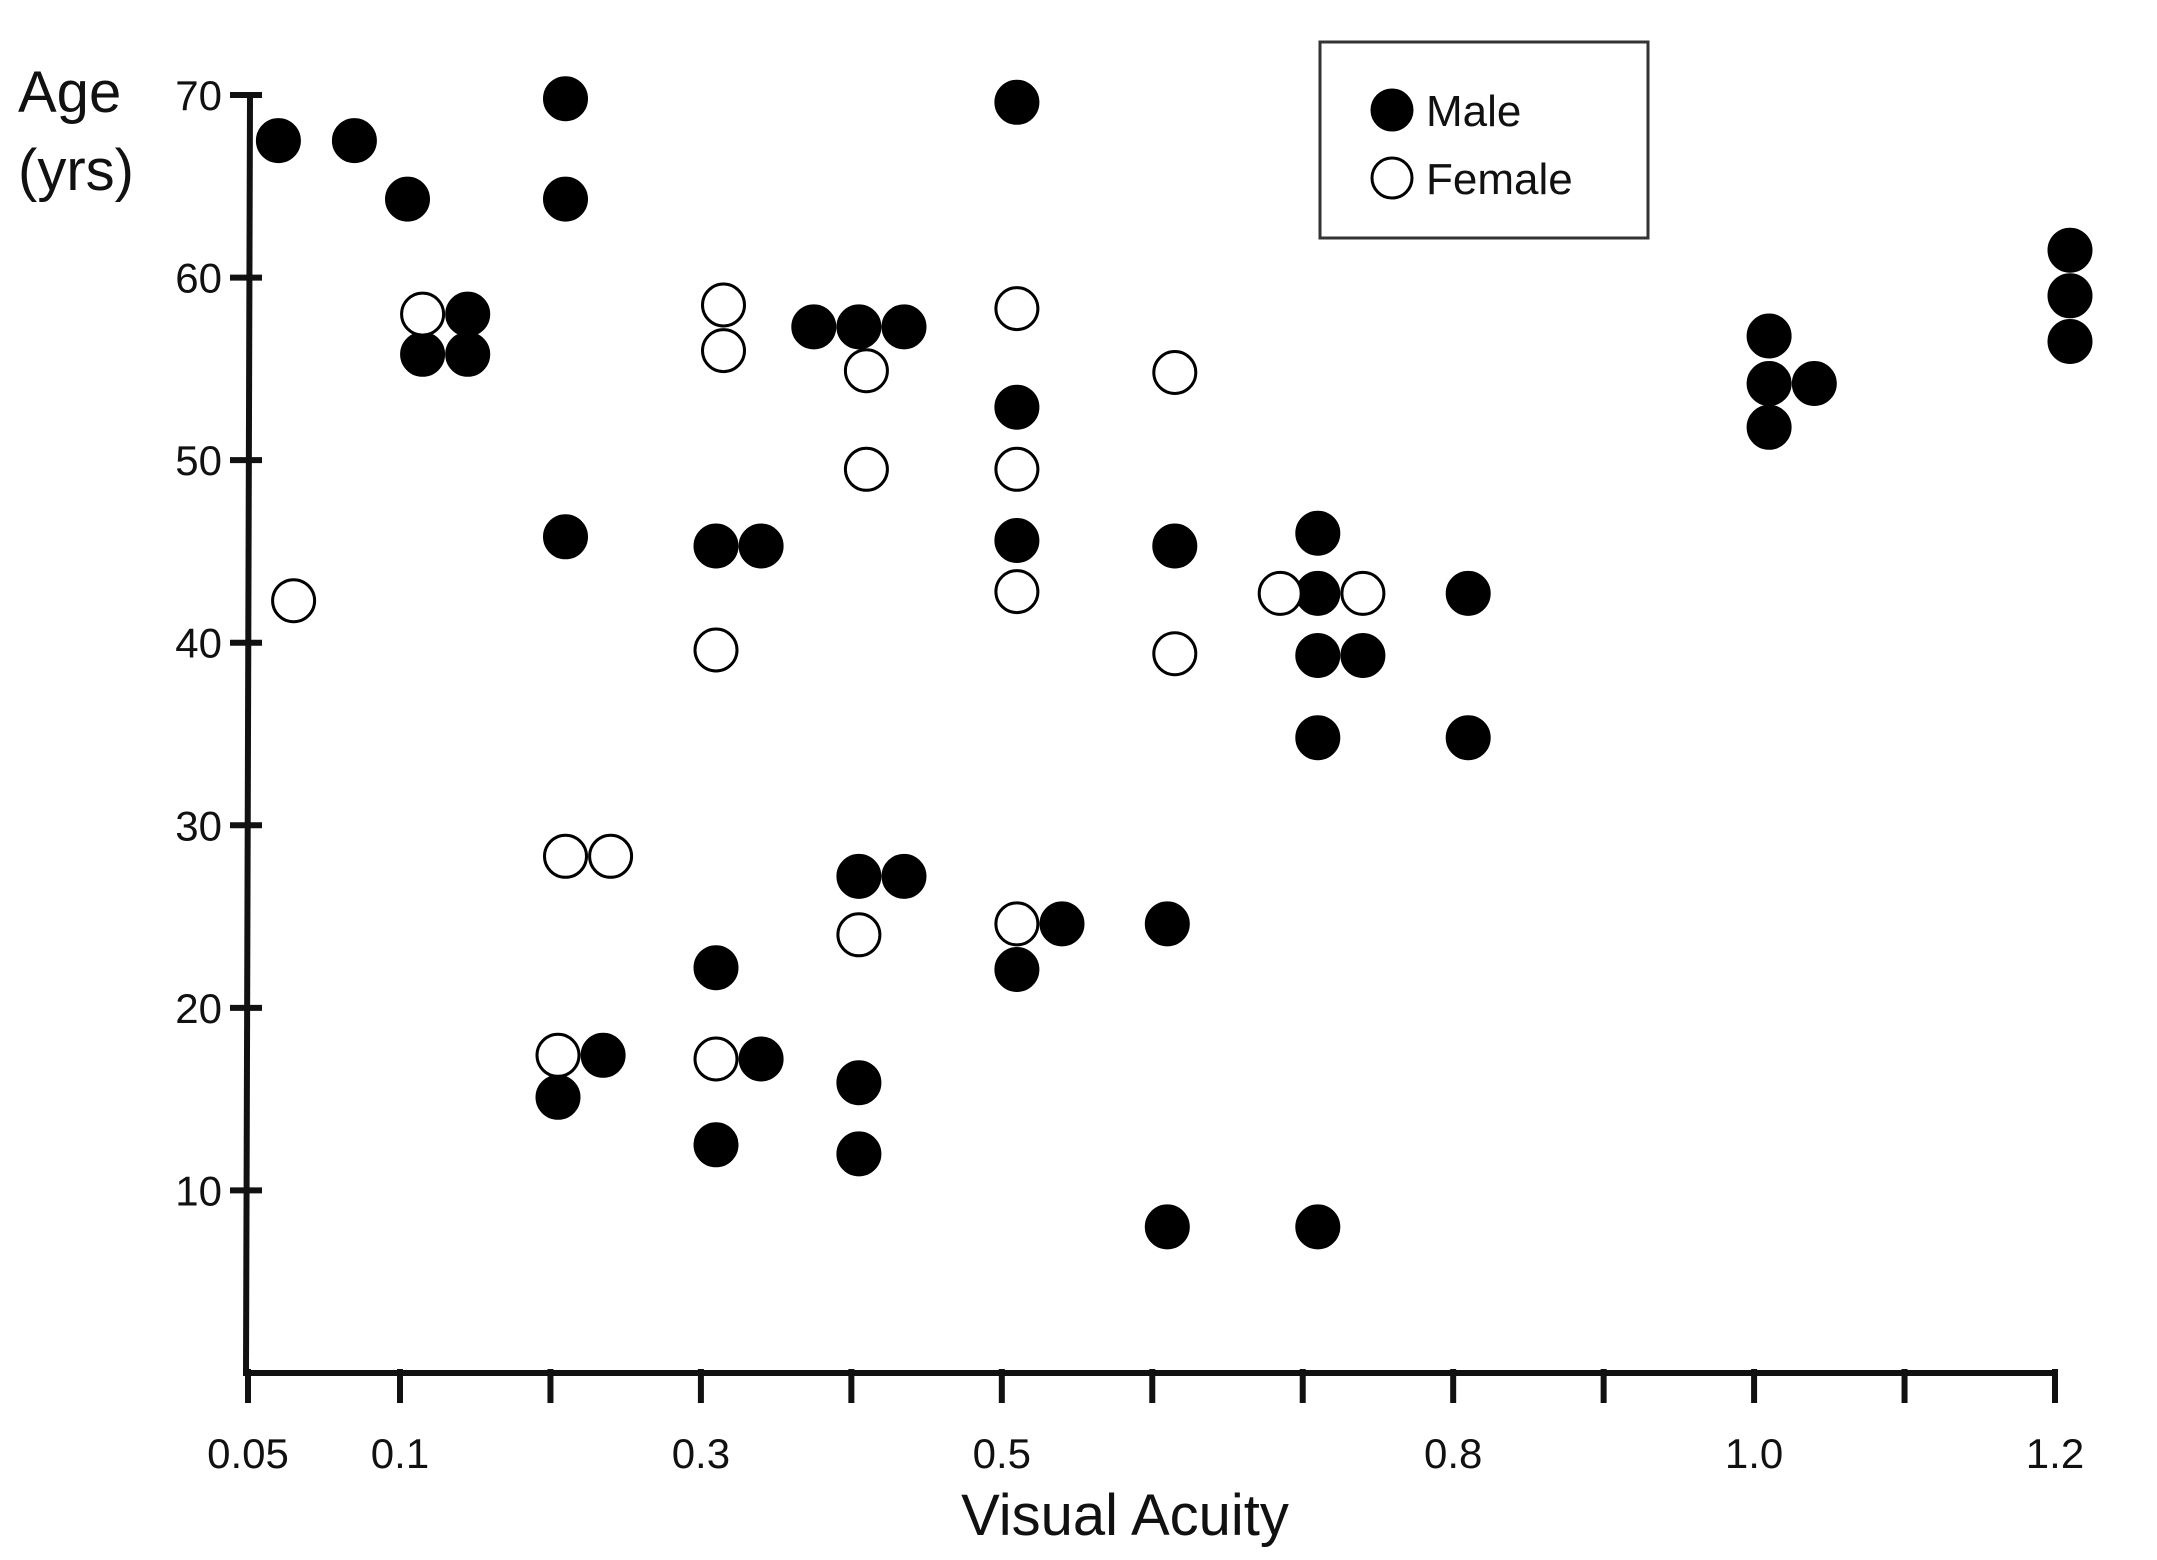 The image size is (2157, 1560). What do you see at coordinates (198, 1190) in the screenshot?
I see `y-tick-label: 10` at bounding box center [198, 1190].